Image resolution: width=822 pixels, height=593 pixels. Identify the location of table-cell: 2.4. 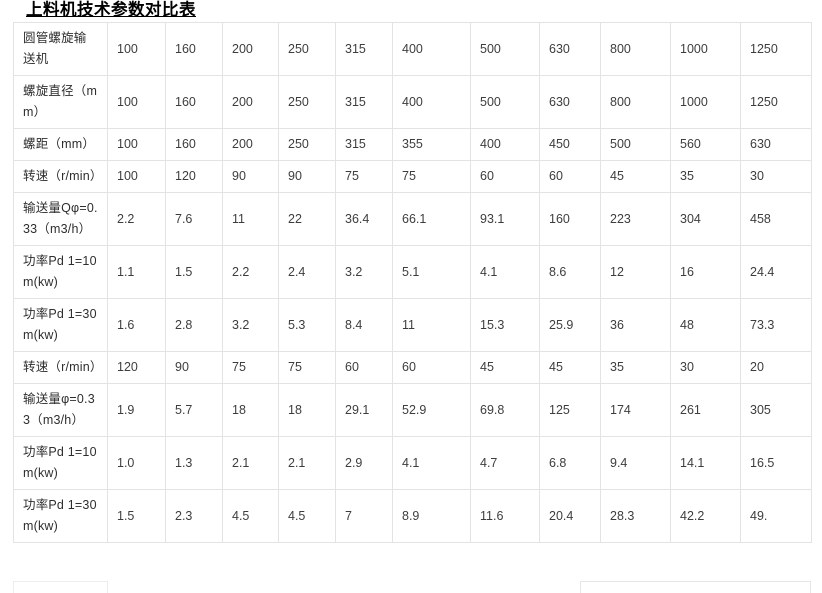
(307, 272).